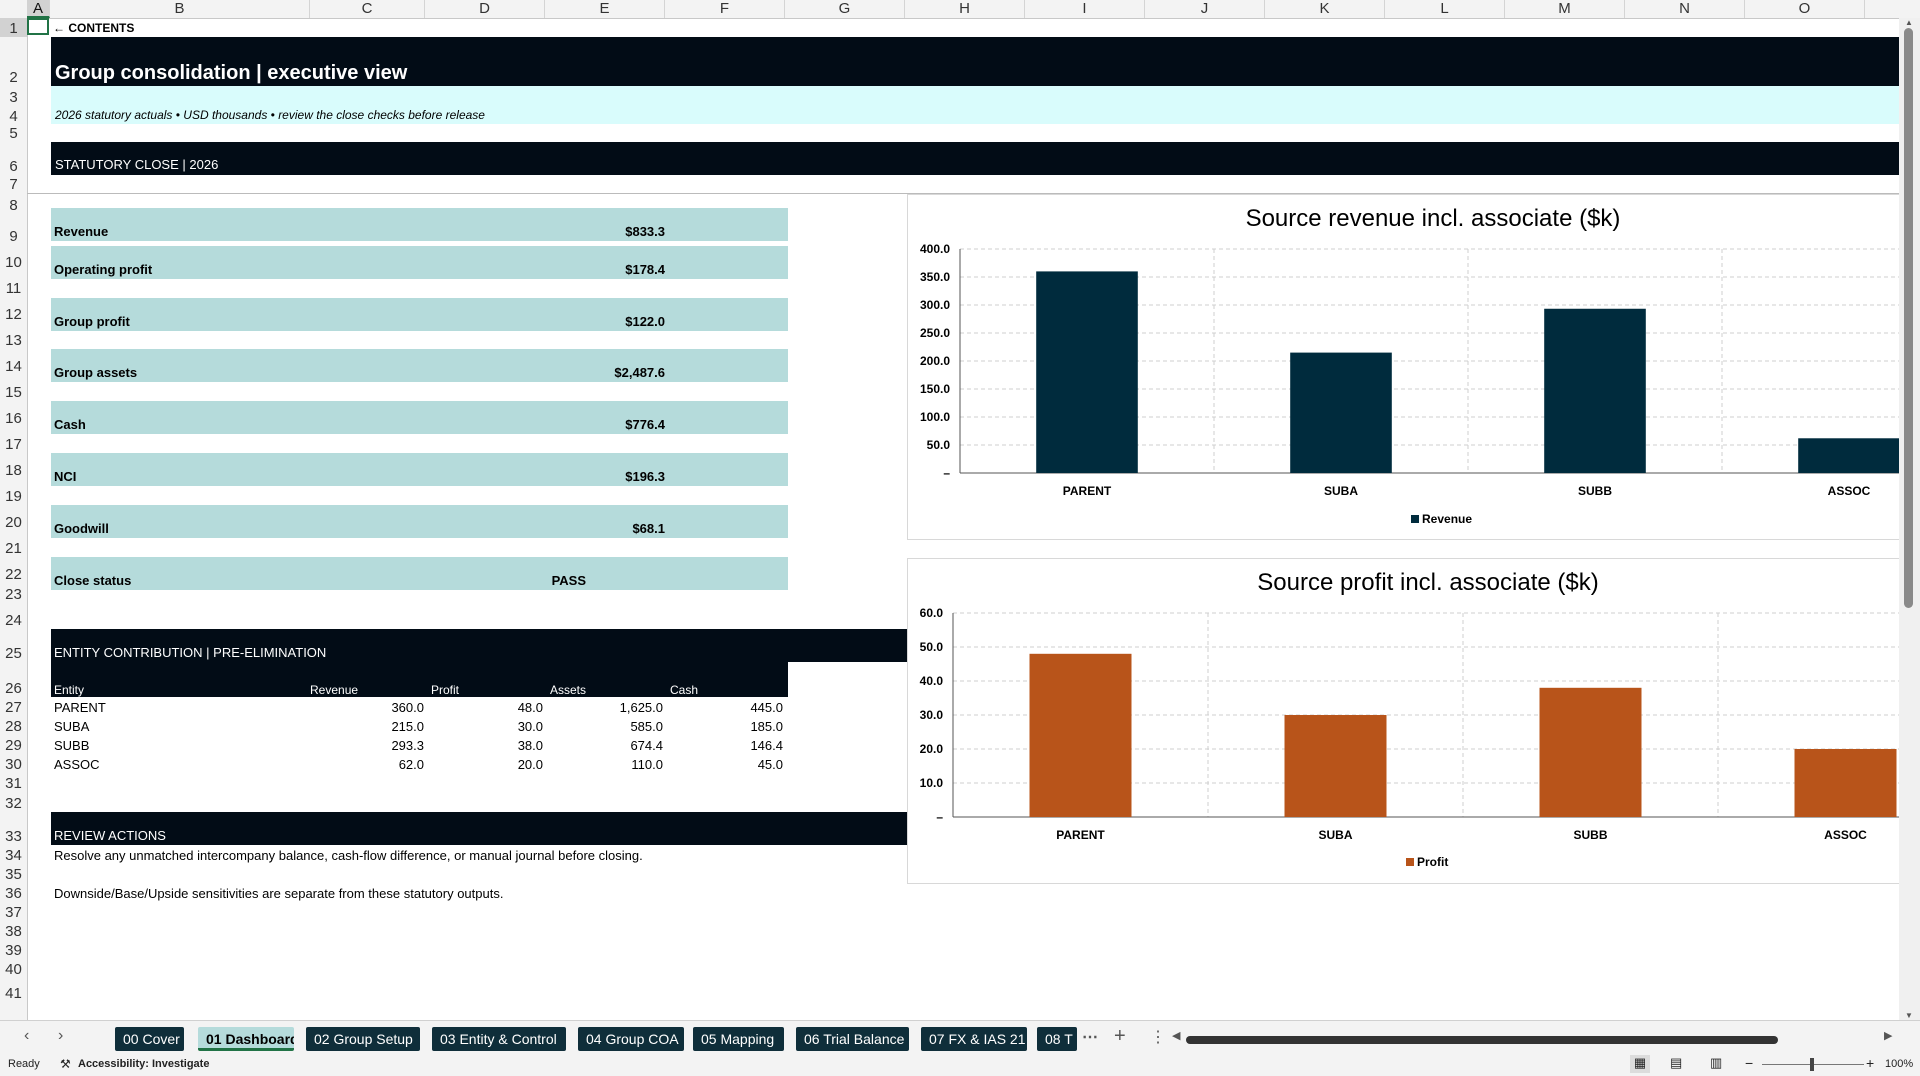  I want to click on row-header-27: 27, so click(13, 707).